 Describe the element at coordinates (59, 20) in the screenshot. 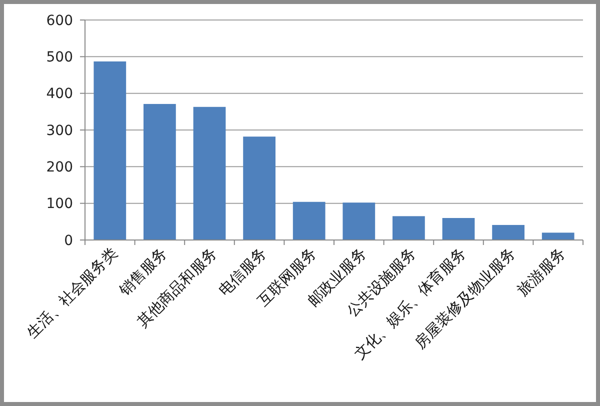

I see `y-tick-label: 600` at that location.